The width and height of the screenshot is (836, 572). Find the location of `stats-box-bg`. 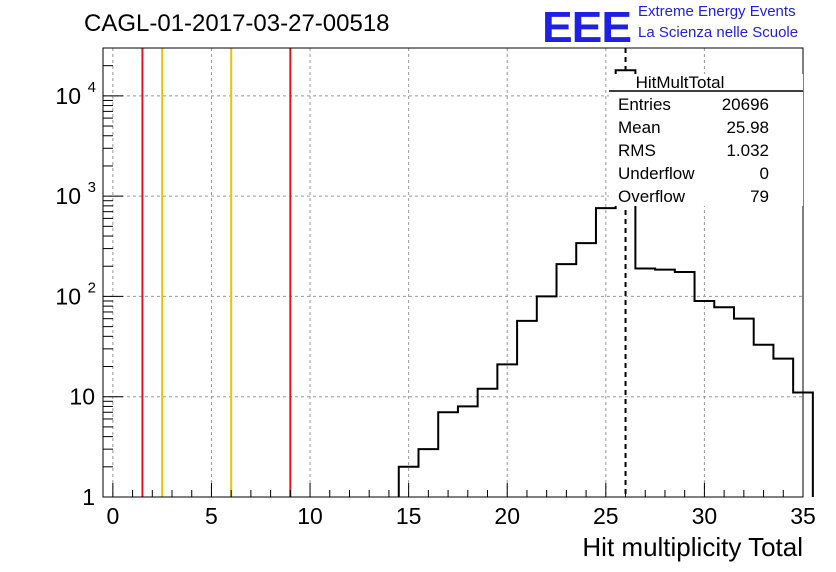

stats-box-bg is located at coordinates (706, 140).